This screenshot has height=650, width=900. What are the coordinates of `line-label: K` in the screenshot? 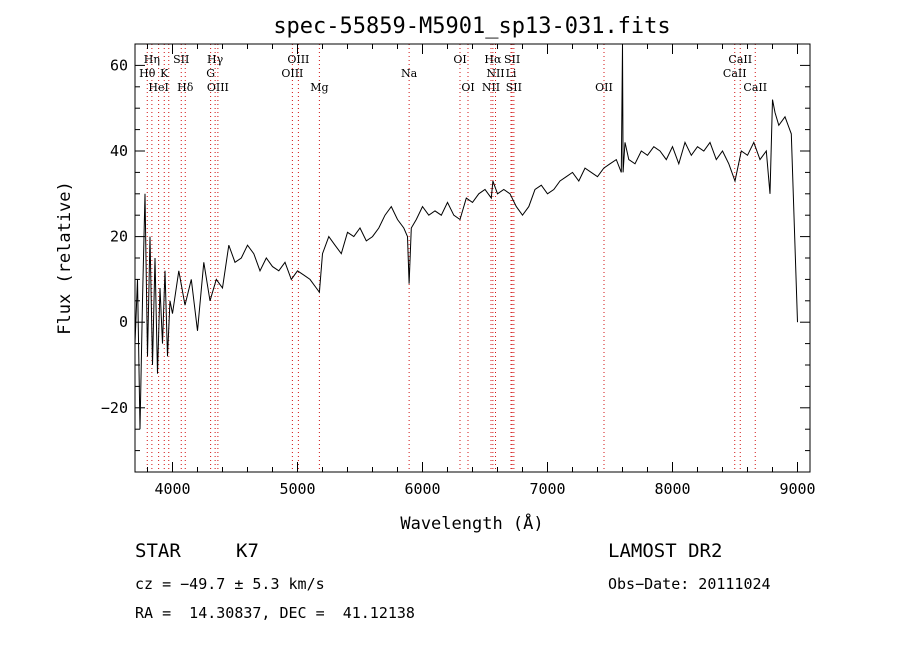 It's located at (164, 73).